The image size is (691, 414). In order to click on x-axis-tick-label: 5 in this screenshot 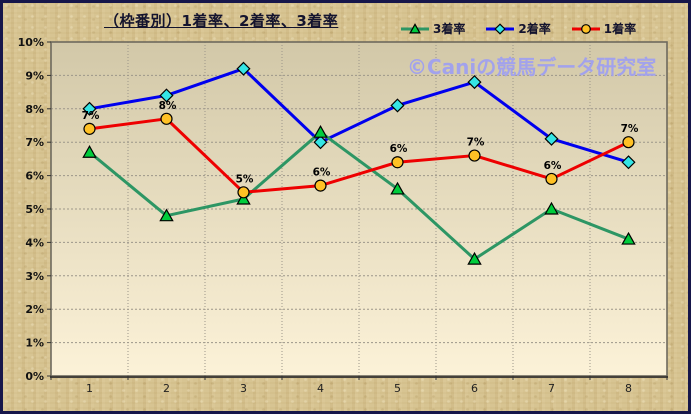, I will do `click(397, 388)`.